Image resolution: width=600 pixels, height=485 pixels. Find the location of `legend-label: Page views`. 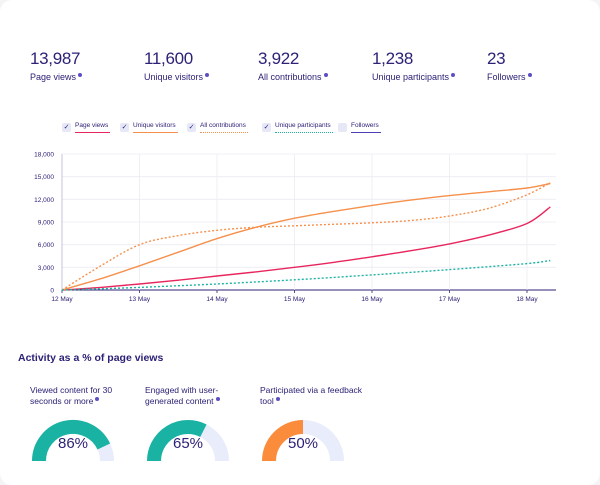

legend-label: Page views is located at coordinates (92, 125).